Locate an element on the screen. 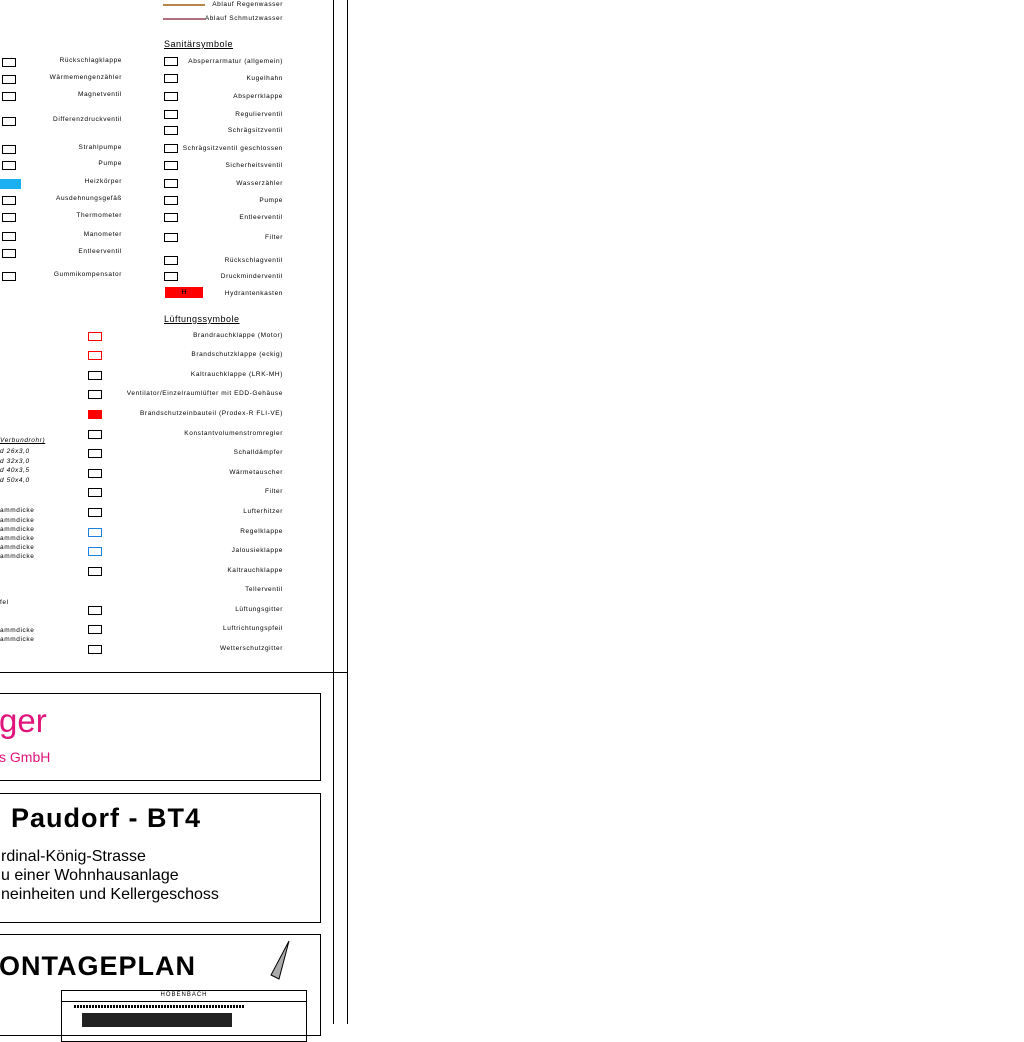 Image resolution: width=1024 pixels, height=1042 pixels. company-name: ger is located at coordinates (23, 720).